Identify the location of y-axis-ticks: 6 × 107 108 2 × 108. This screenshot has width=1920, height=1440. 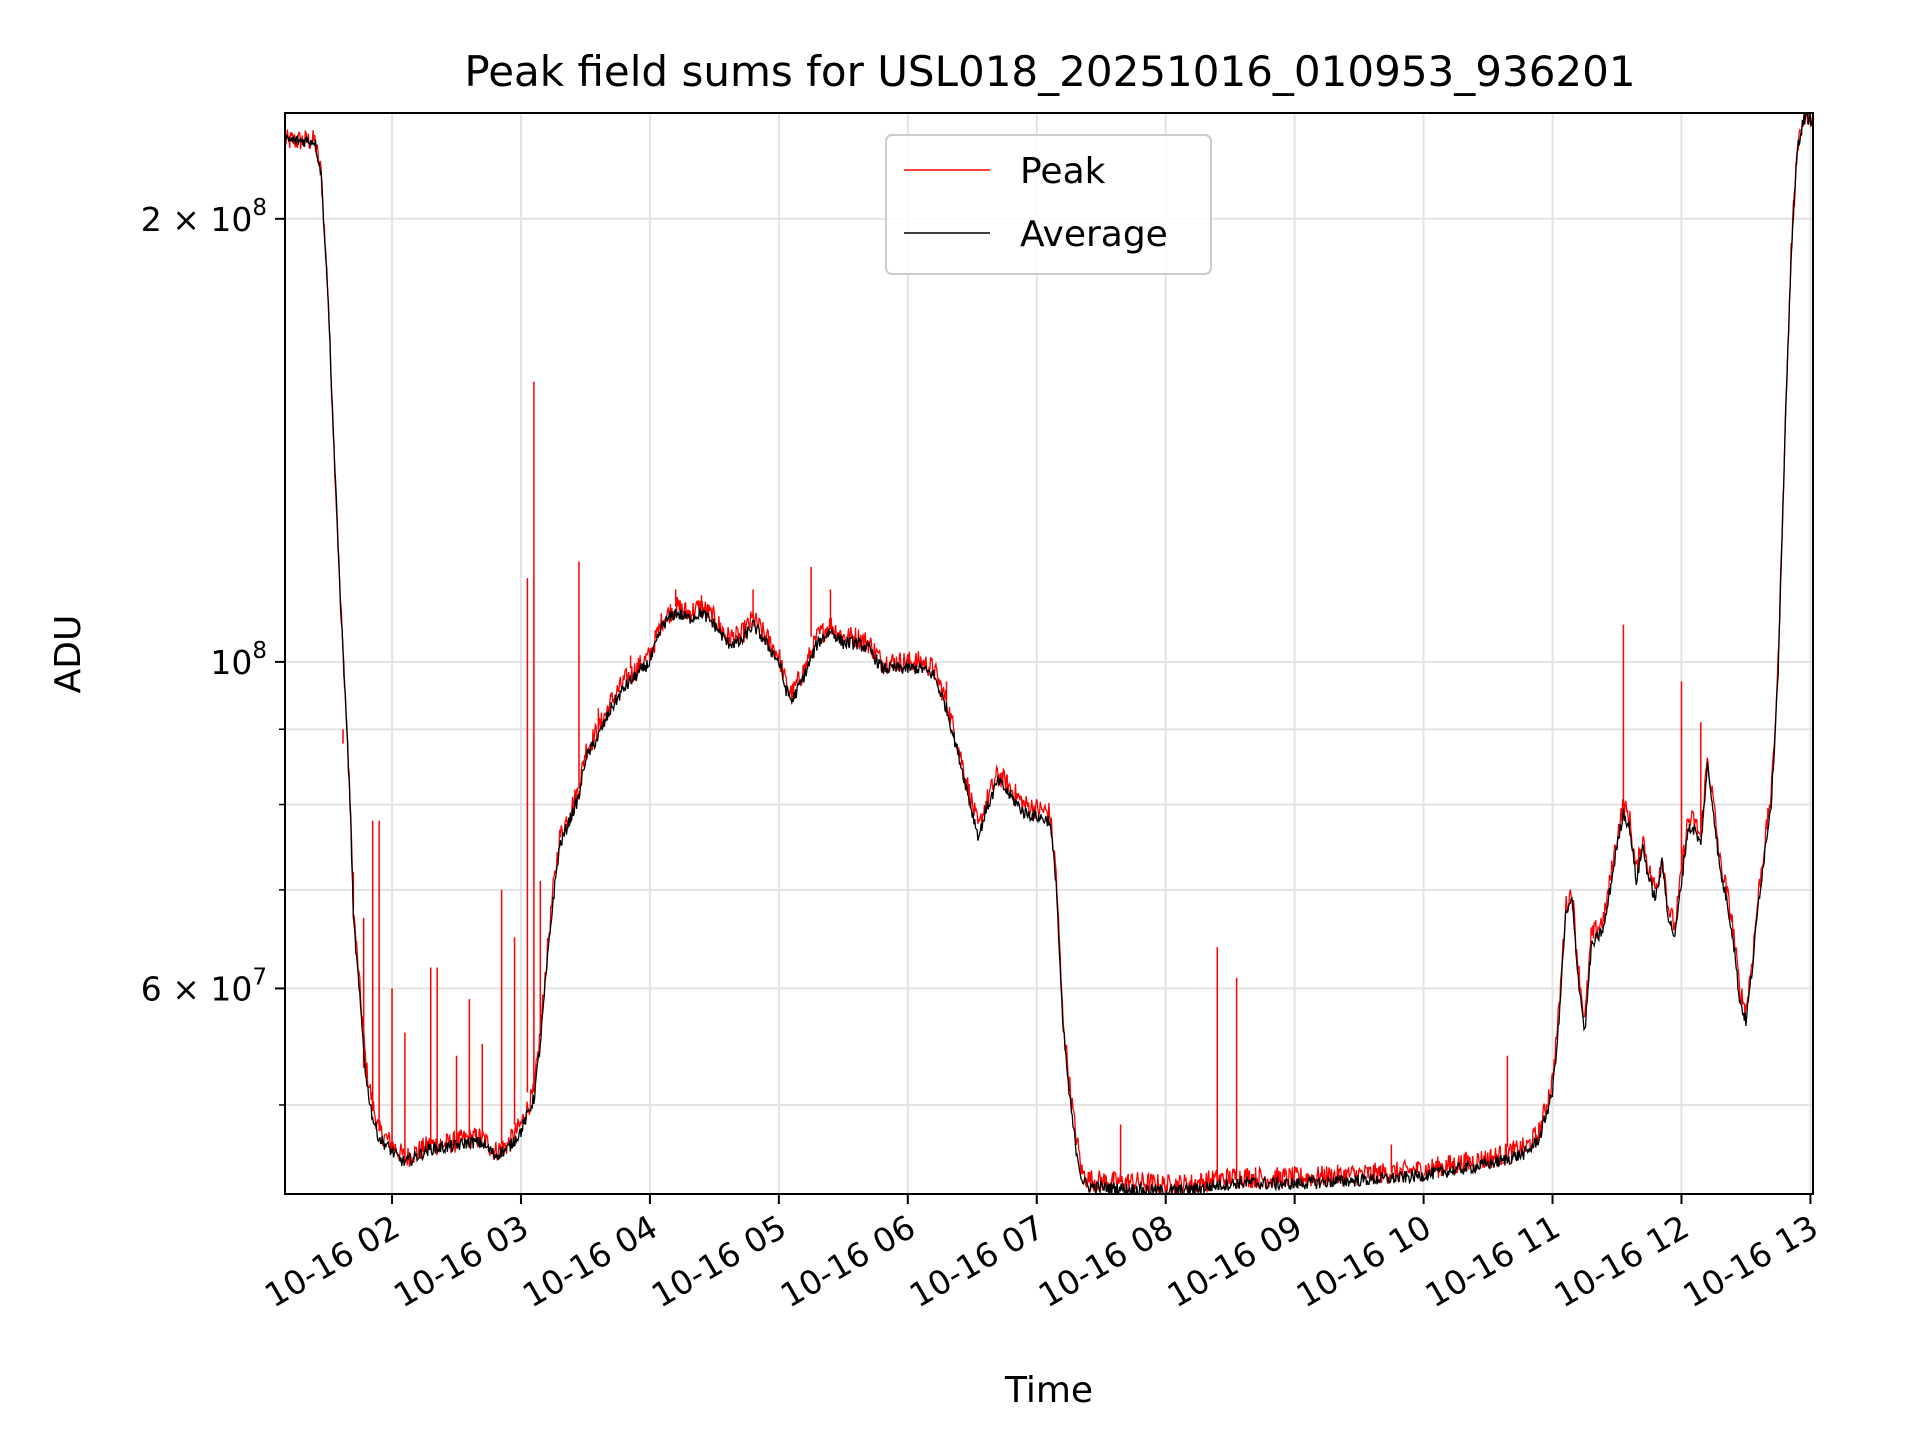
(213, 650).